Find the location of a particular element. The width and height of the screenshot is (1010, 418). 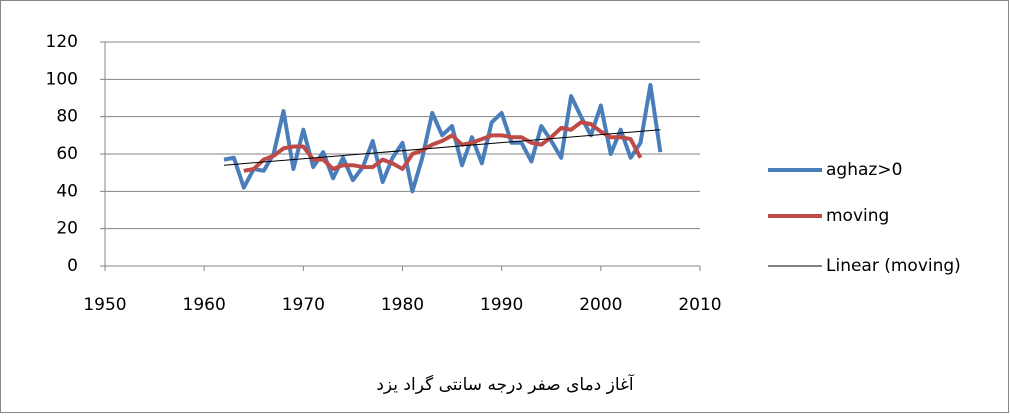

x-tick-label: 1990 is located at coordinates (501, 305).